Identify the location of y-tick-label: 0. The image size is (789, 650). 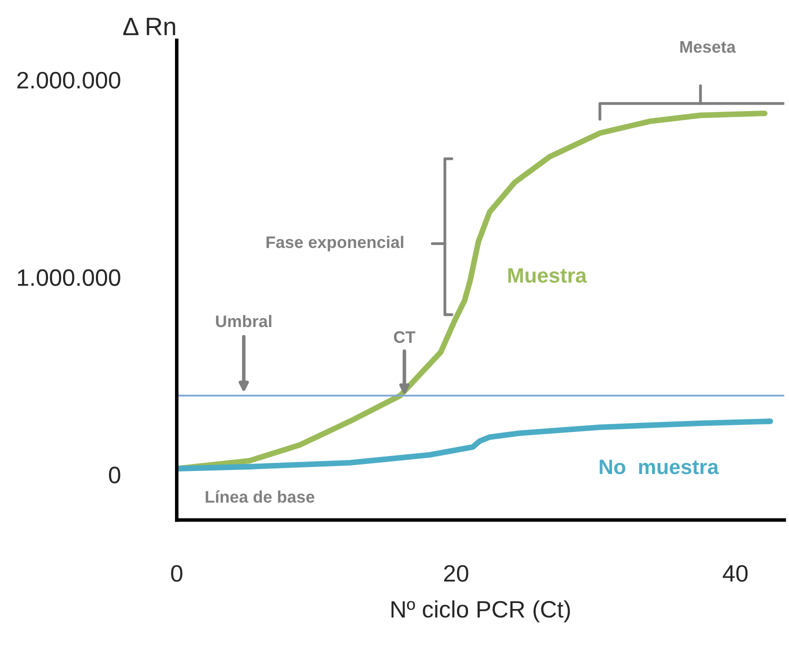
(114, 475).